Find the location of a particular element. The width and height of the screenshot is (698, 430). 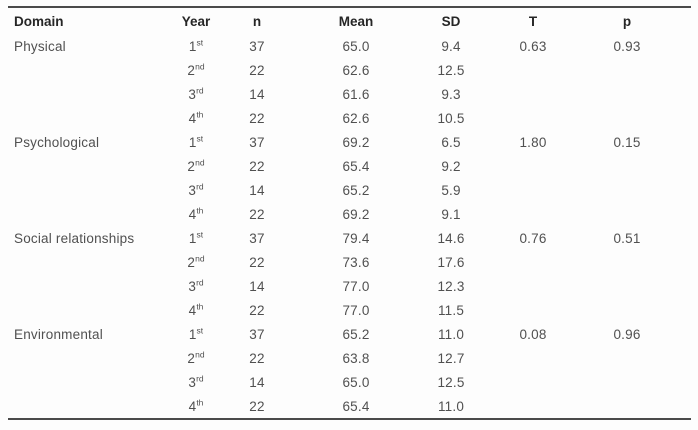

table-header-row: Domain Year n Mean SD T p is located at coordinates (339, 21).